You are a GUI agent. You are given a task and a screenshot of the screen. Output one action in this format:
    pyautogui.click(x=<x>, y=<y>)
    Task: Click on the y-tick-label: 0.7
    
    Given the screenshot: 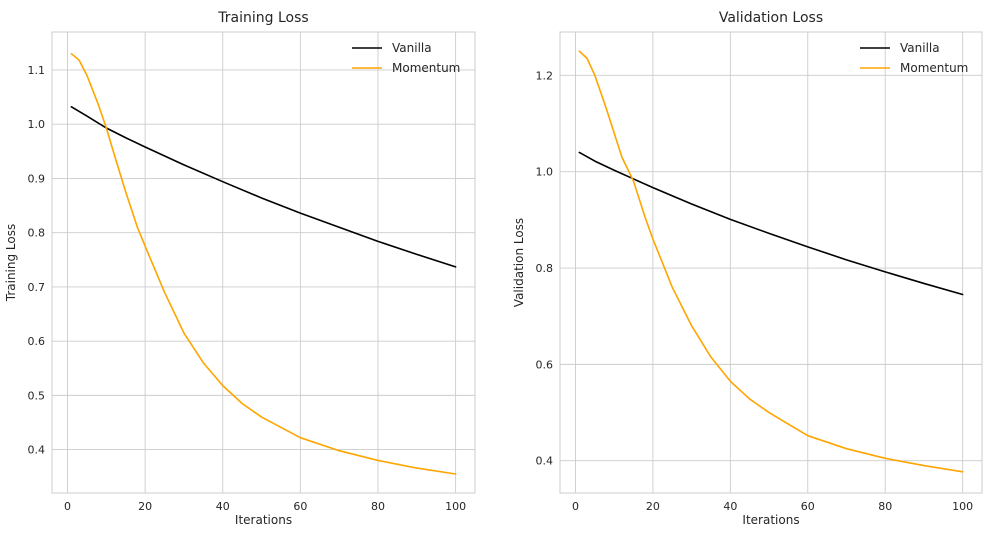 What is the action you would take?
    pyautogui.click(x=37, y=287)
    